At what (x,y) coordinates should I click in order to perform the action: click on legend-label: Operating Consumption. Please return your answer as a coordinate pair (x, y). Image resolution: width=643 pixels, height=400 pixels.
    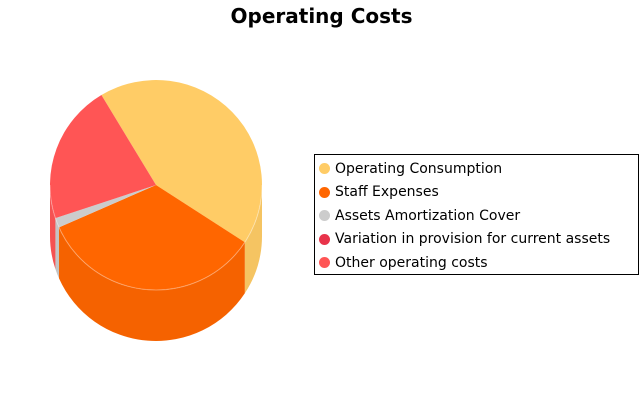
    Looking at the image, I should click on (419, 168).